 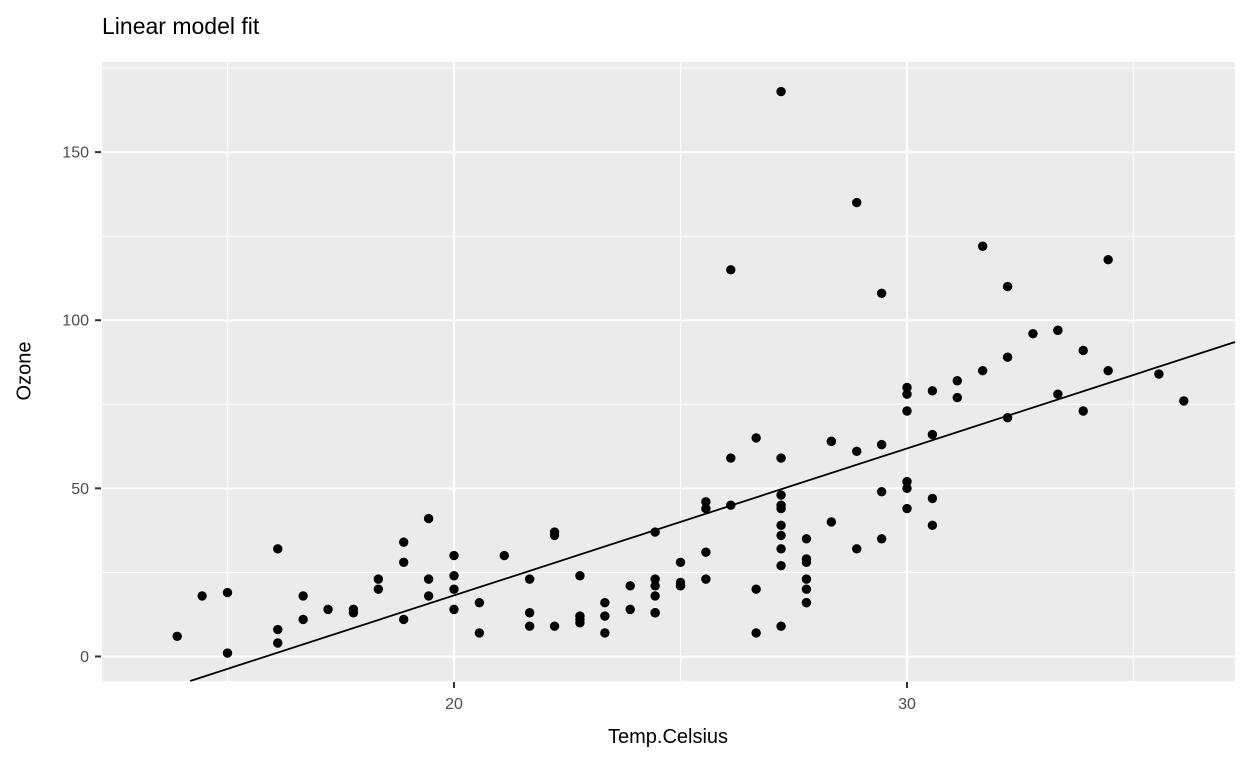 What do you see at coordinates (454, 704) in the screenshot?
I see `x-tick-label: 20` at bounding box center [454, 704].